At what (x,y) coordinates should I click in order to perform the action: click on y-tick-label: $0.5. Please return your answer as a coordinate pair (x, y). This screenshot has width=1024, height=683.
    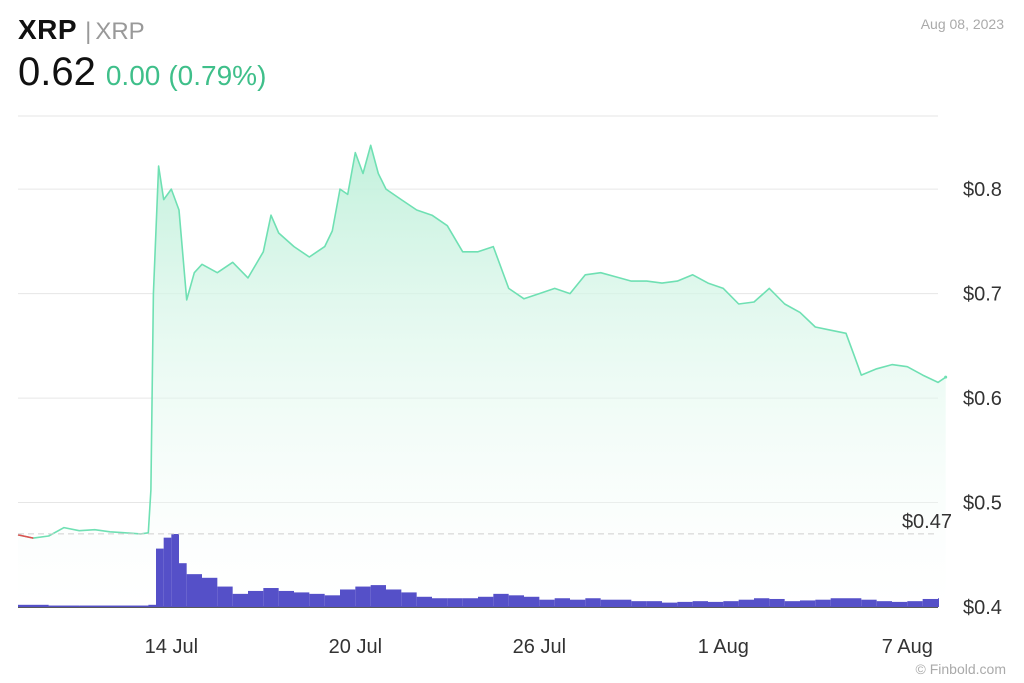
    Looking at the image, I should click on (982, 504).